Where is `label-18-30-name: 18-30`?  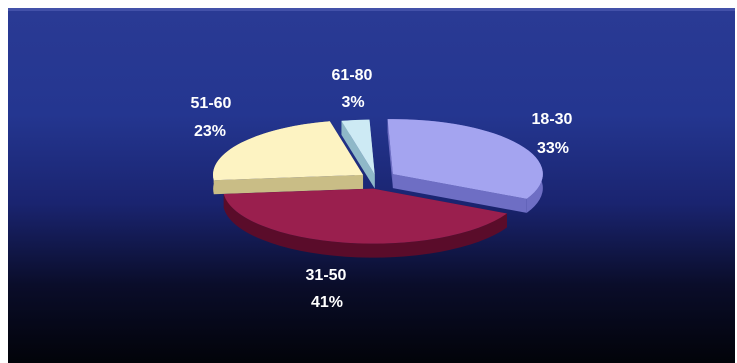
label-18-30-name: 18-30 is located at coordinates (552, 119).